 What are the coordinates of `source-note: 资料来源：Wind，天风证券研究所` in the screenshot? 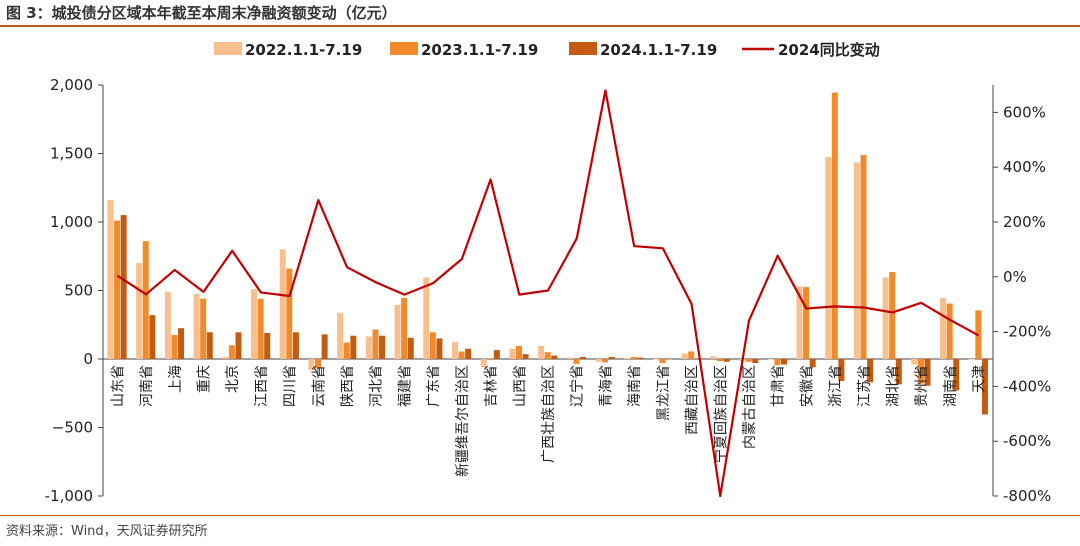 It's located at (107, 531).